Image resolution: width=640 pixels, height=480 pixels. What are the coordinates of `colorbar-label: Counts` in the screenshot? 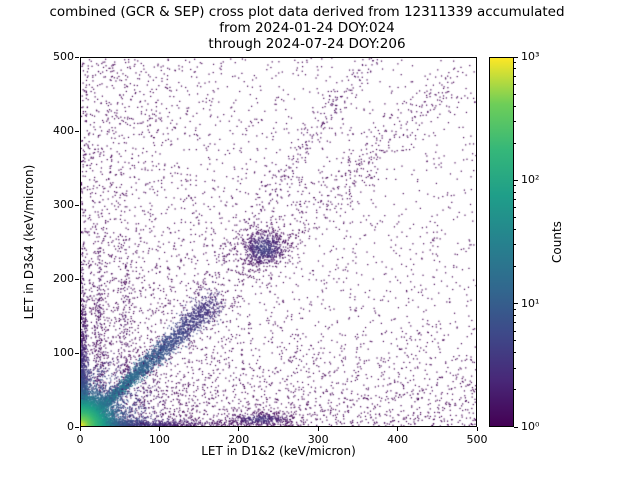 It's located at (557, 242).